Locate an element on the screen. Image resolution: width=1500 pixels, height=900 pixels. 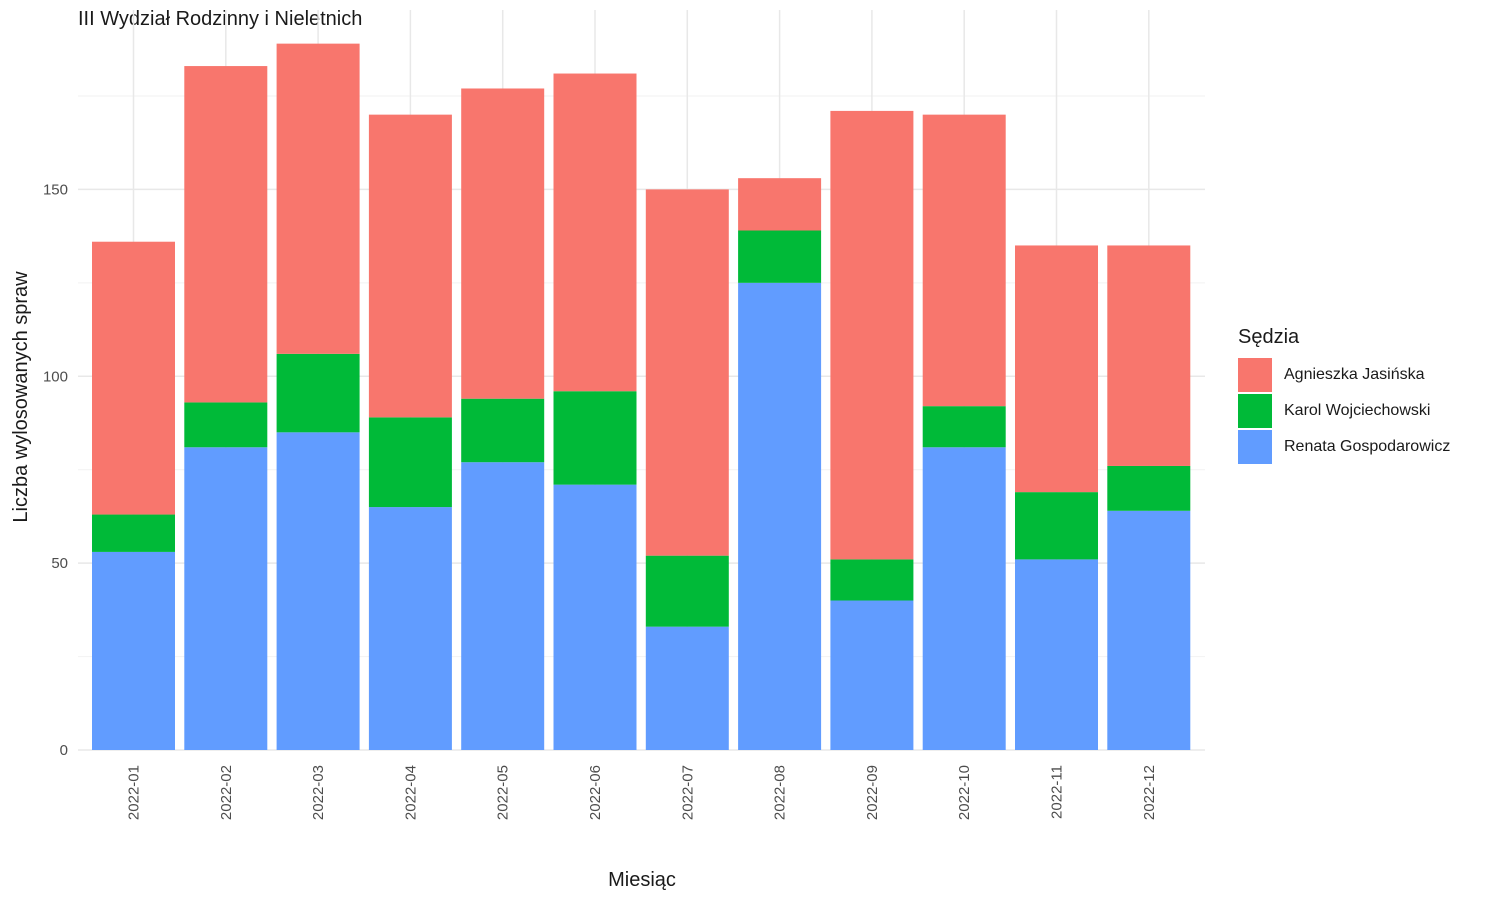
x-tick-label: 2022-02 is located at coordinates (226, 792).